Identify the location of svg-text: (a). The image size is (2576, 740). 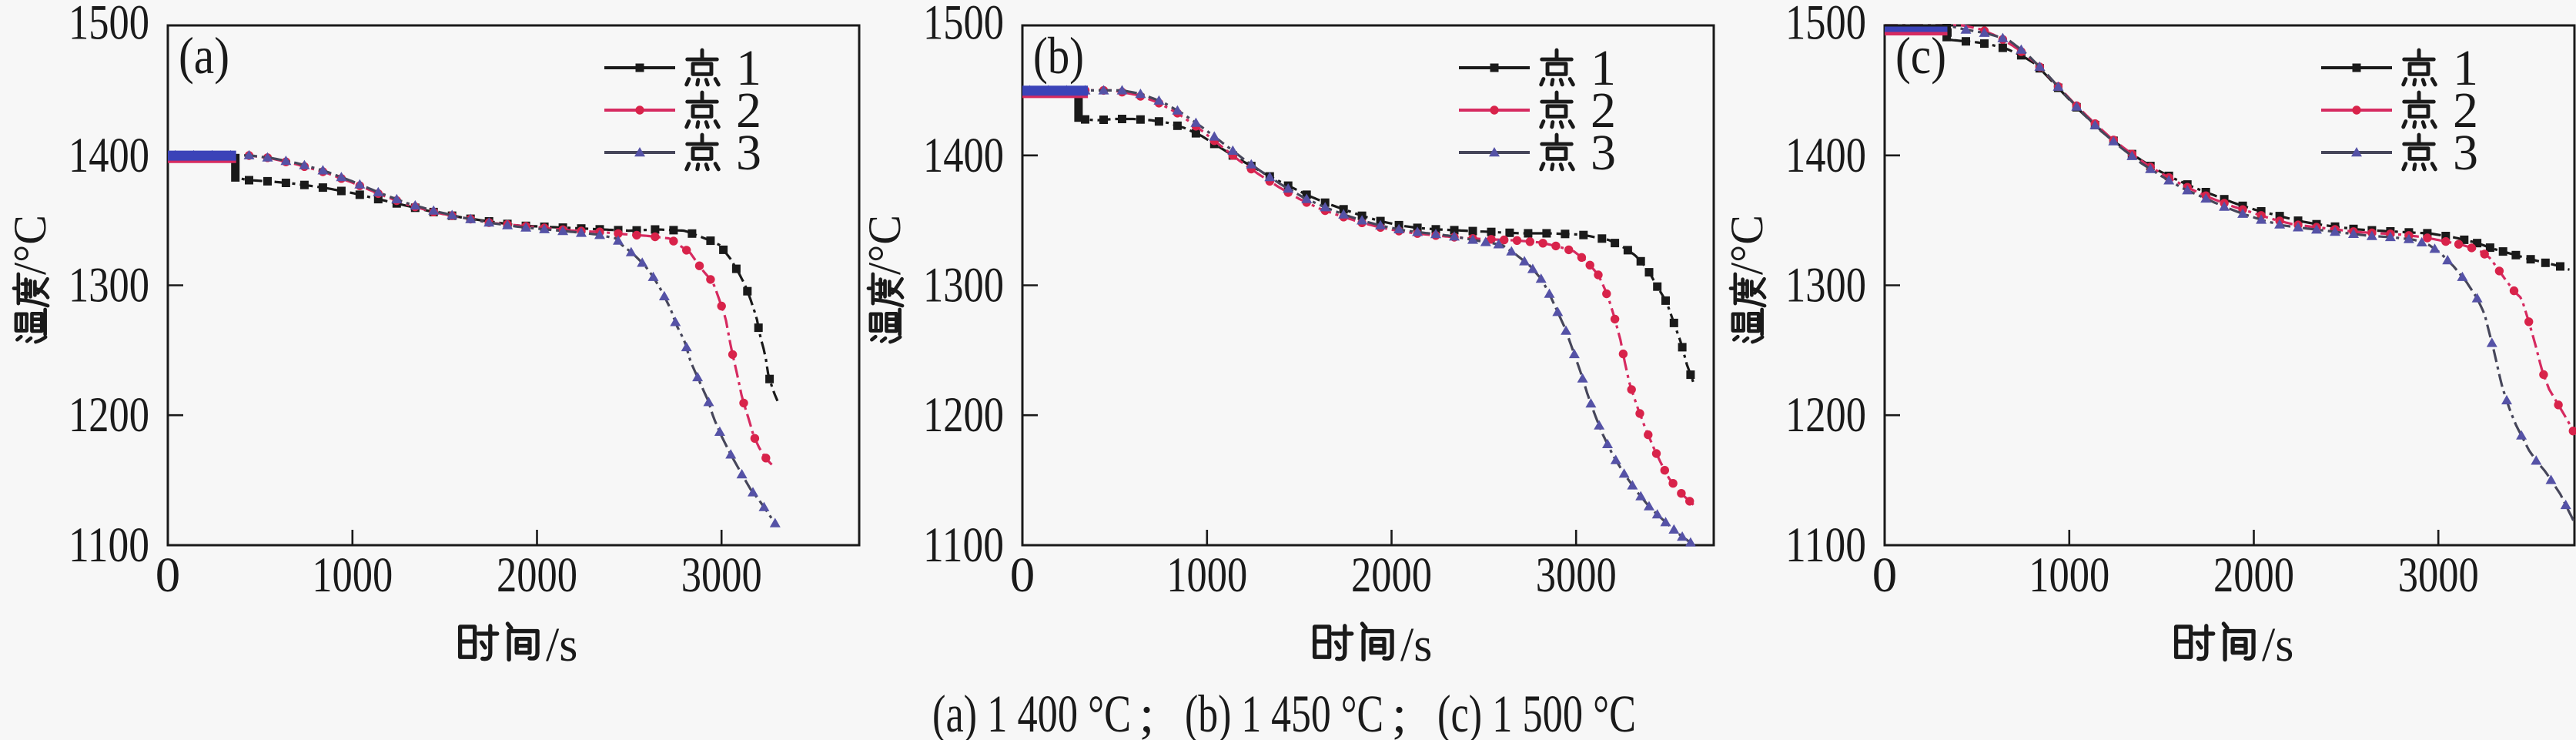
(204, 55).